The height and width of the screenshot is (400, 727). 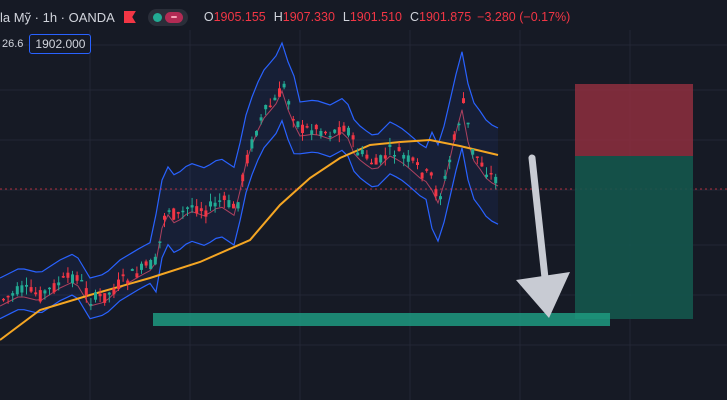 I want to click on market-open-dot-icon, so click(x=157, y=17).